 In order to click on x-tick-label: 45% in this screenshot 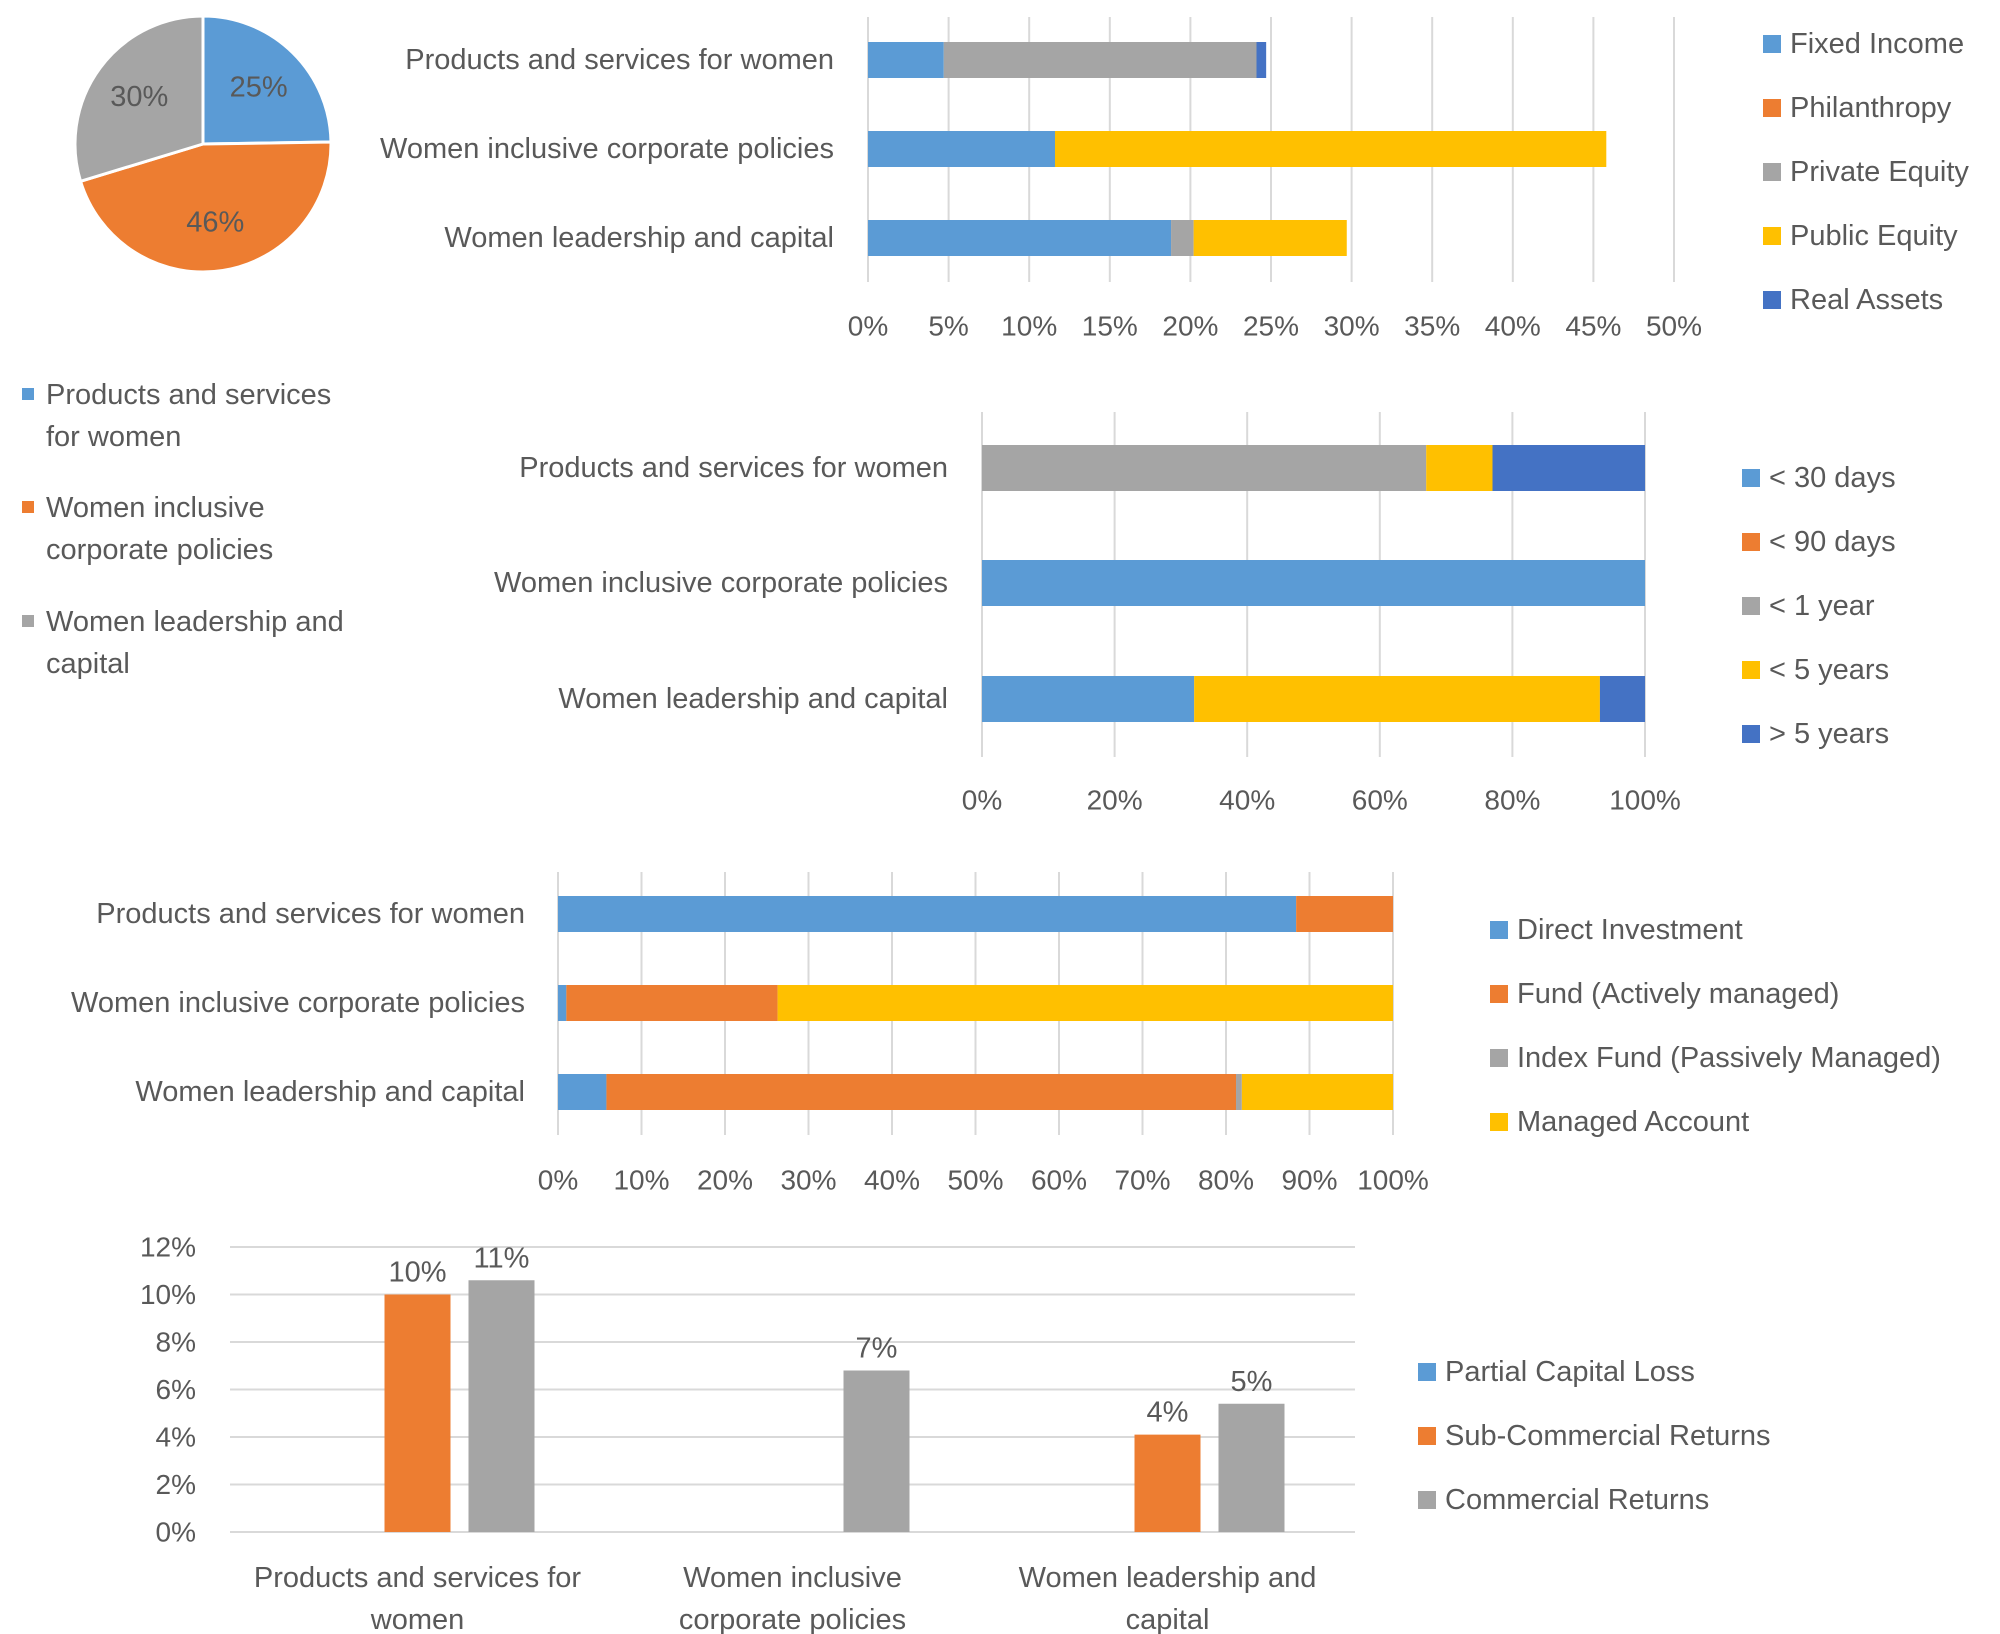, I will do `click(1593, 326)`.